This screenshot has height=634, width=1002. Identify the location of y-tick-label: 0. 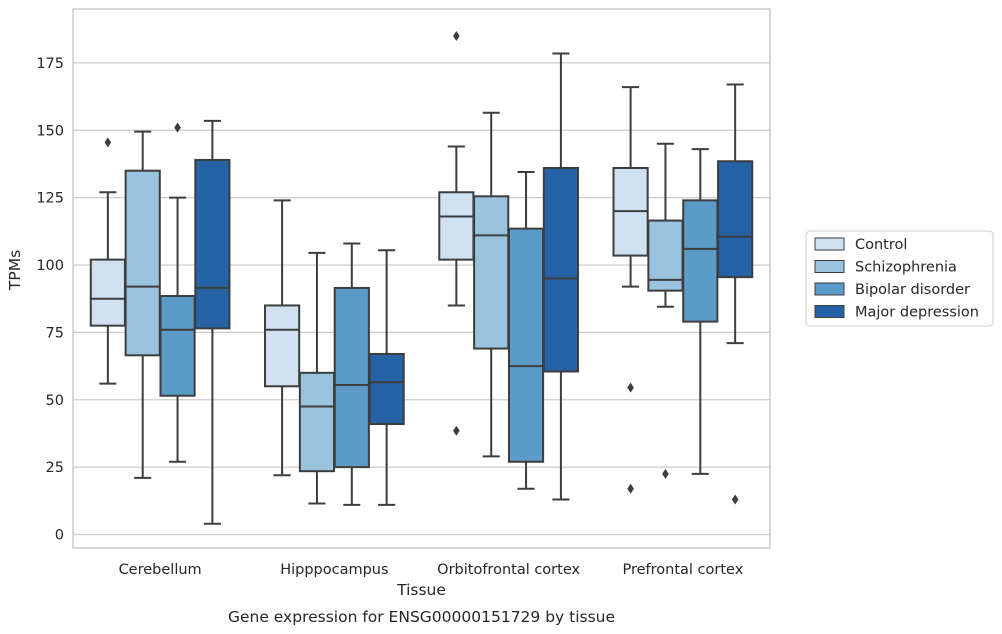
(59, 536).